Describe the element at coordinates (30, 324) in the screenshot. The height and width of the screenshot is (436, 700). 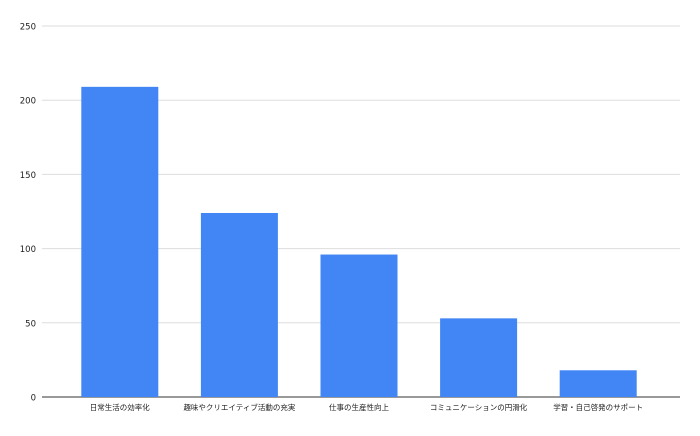
I see `y-tick-label: 50` at that location.